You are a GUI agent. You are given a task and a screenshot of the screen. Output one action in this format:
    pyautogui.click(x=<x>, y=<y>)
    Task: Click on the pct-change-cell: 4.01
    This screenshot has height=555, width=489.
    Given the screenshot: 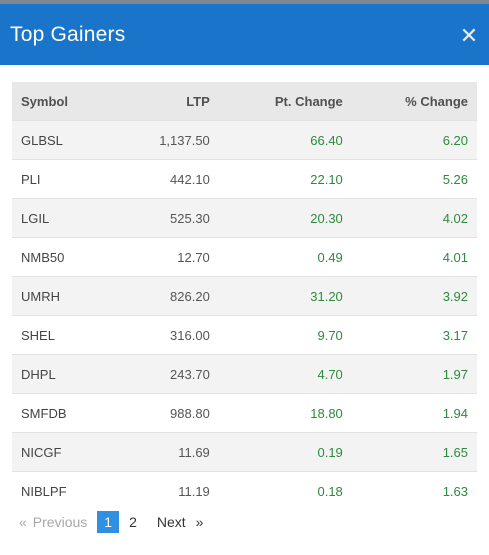 What is the action you would take?
    pyautogui.click(x=414, y=257)
    